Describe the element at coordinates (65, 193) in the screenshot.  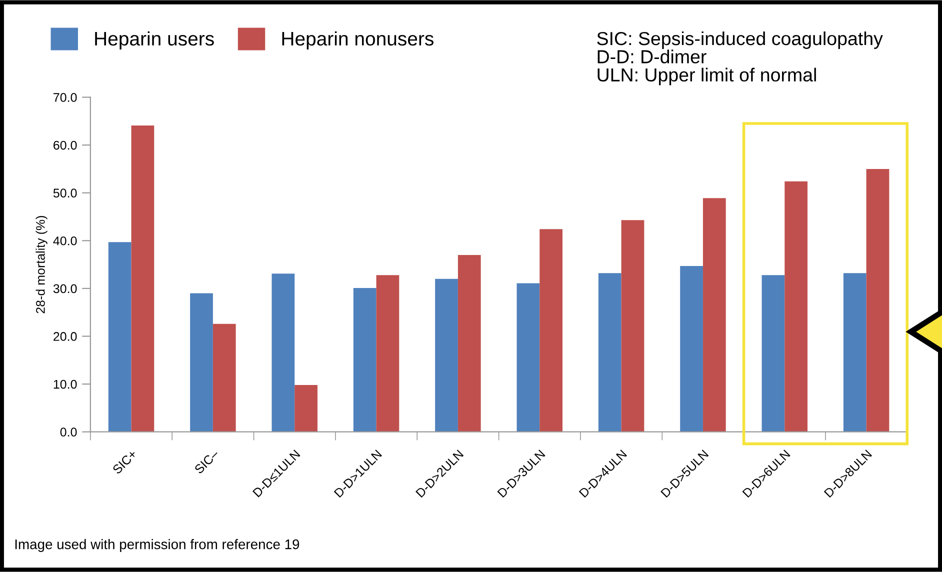
I see `y-tick-label: 50.0` at that location.